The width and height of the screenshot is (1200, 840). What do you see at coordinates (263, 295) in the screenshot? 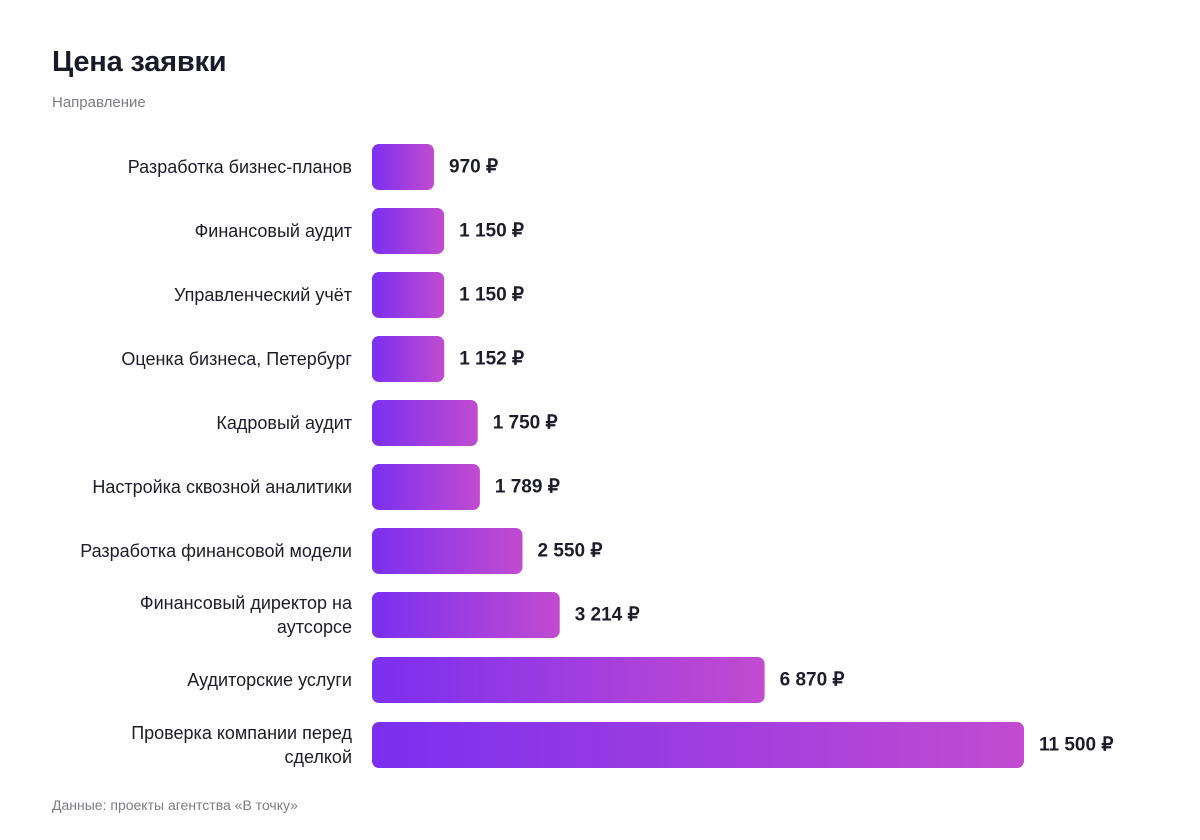
I see `category-label: Управленческий учёт` at bounding box center [263, 295].